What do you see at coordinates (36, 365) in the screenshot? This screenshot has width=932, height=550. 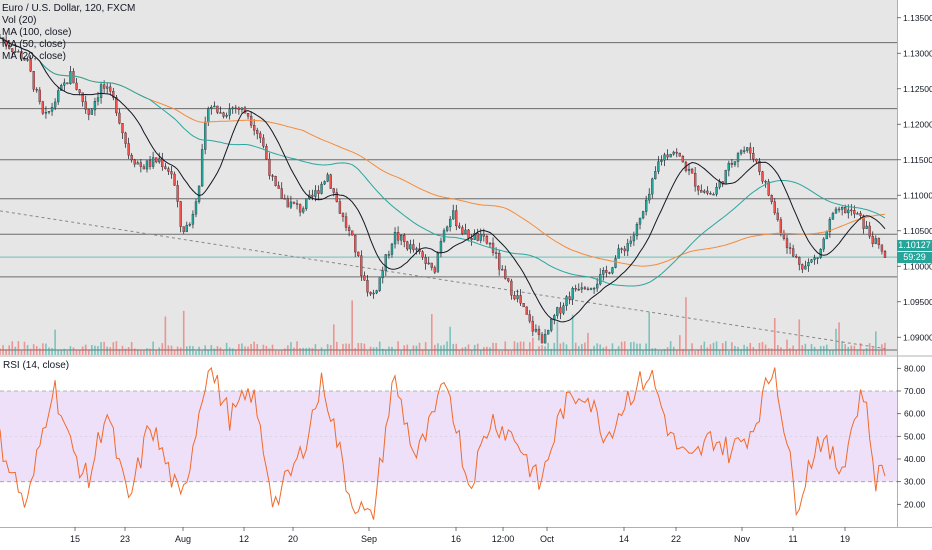 I see `rsi-legend: RSI (14, close)` at bounding box center [36, 365].